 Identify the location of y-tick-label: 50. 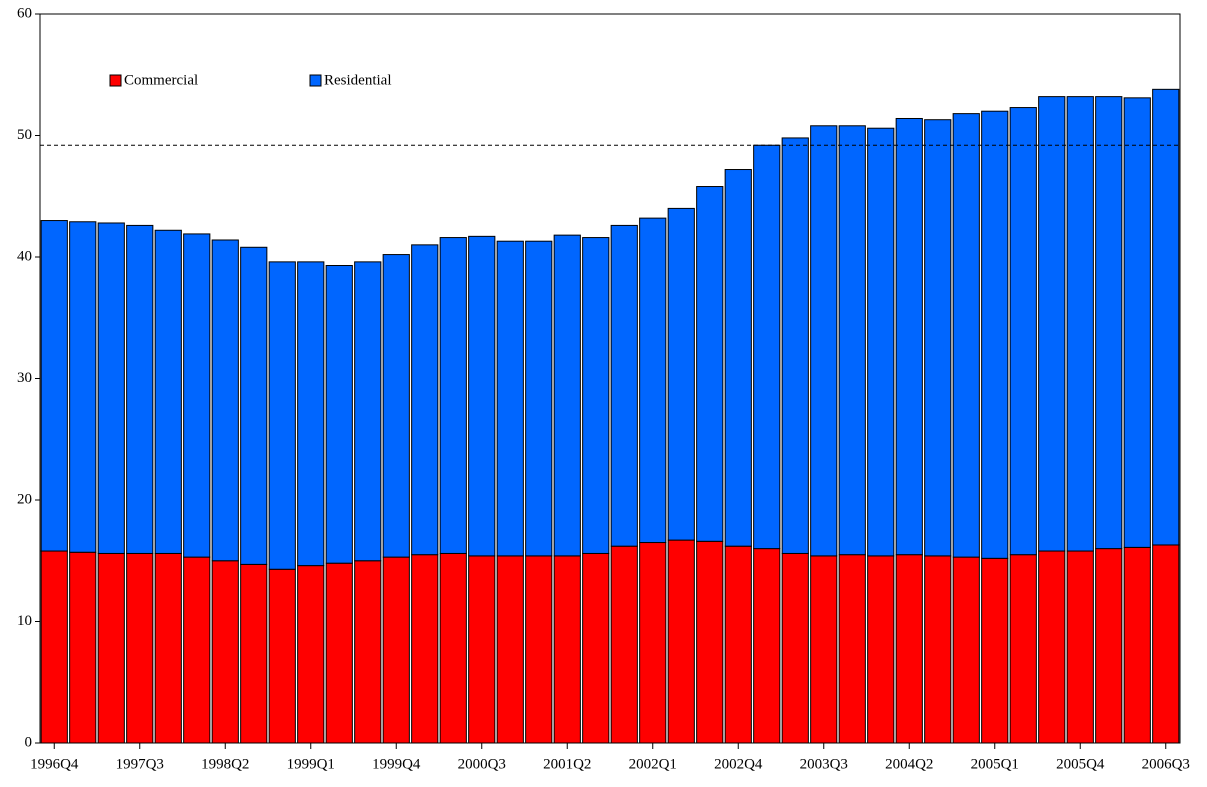
(24, 135).